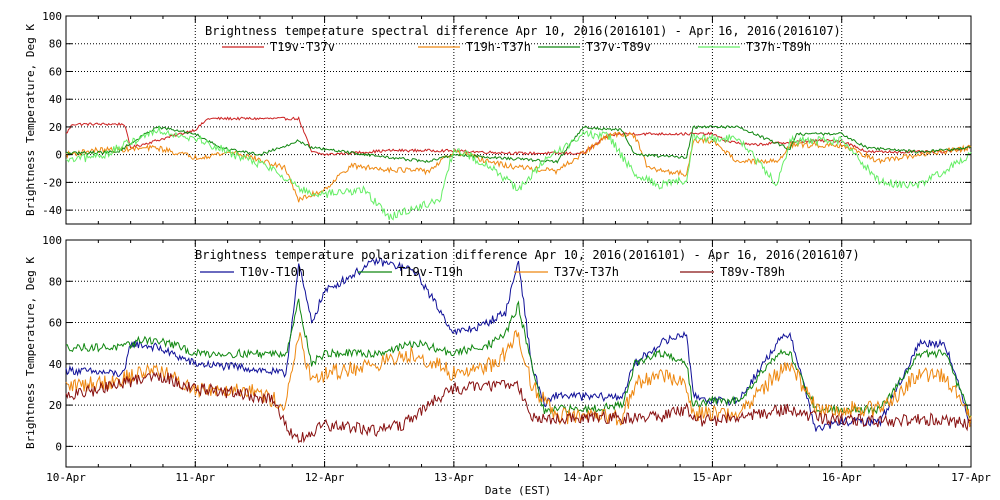 This screenshot has width=1000, height=500. What do you see at coordinates (583, 477) in the screenshot?
I see `x-tick-label: 14-Apr` at bounding box center [583, 477].